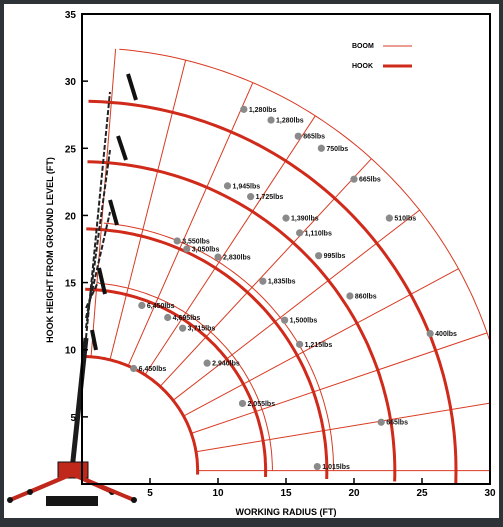 The height and width of the screenshot is (527, 503). What do you see at coordinates (336, 467) in the screenshot?
I see `load-label-6: 1,015lbs` at bounding box center [336, 467].